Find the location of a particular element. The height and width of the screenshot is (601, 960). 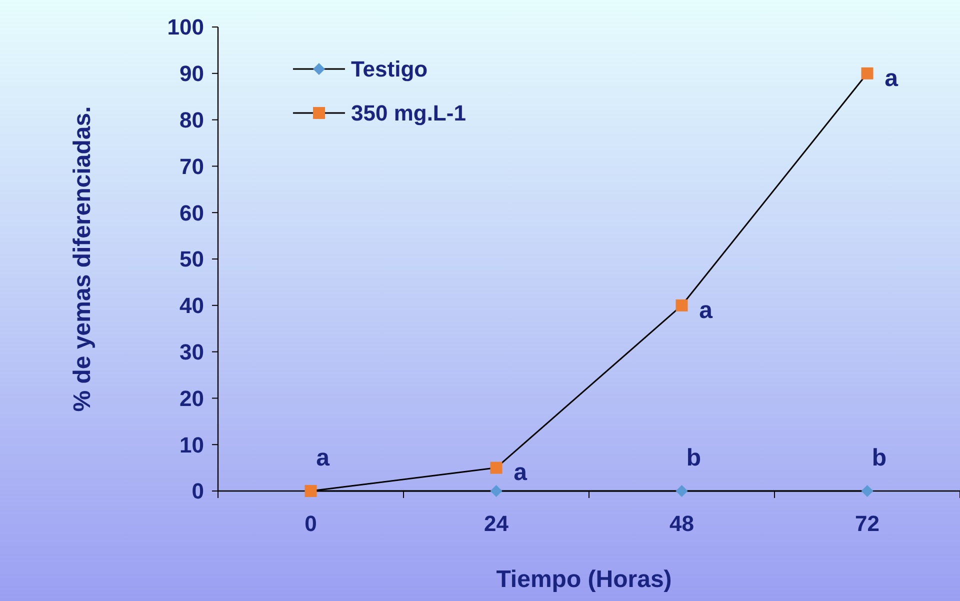

y-tick-label: 60 is located at coordinates (192, 213).